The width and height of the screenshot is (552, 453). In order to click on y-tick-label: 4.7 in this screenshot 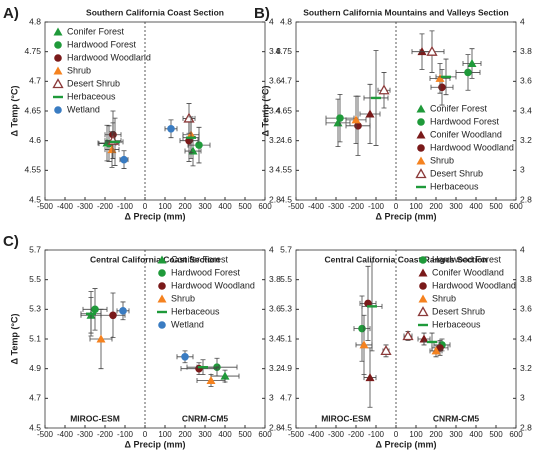, I will do `click(286, 81)`.